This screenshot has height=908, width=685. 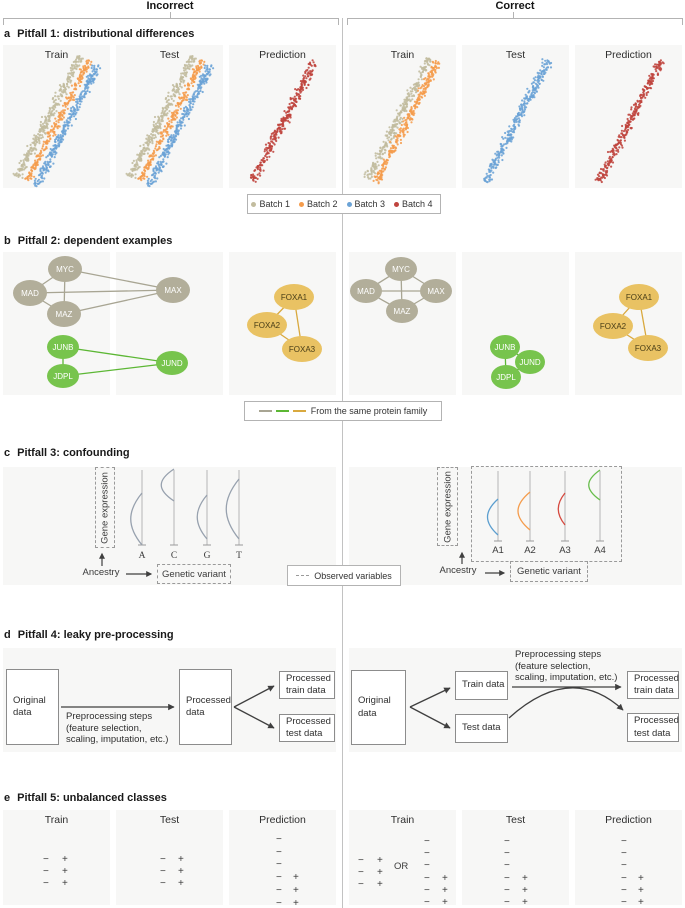 I want to click on panel-e-inc-train, so click(x=56, y=857).